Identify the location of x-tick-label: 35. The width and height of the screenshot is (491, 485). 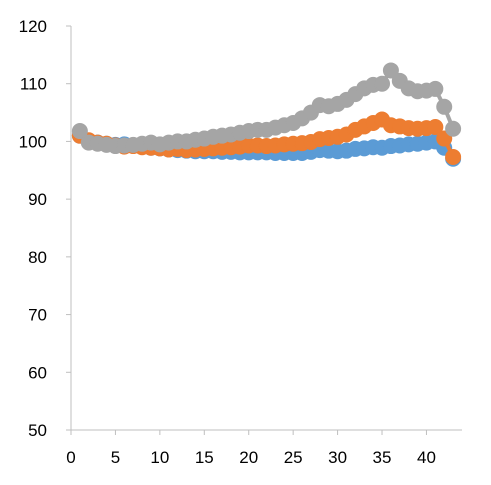
(382, 457).